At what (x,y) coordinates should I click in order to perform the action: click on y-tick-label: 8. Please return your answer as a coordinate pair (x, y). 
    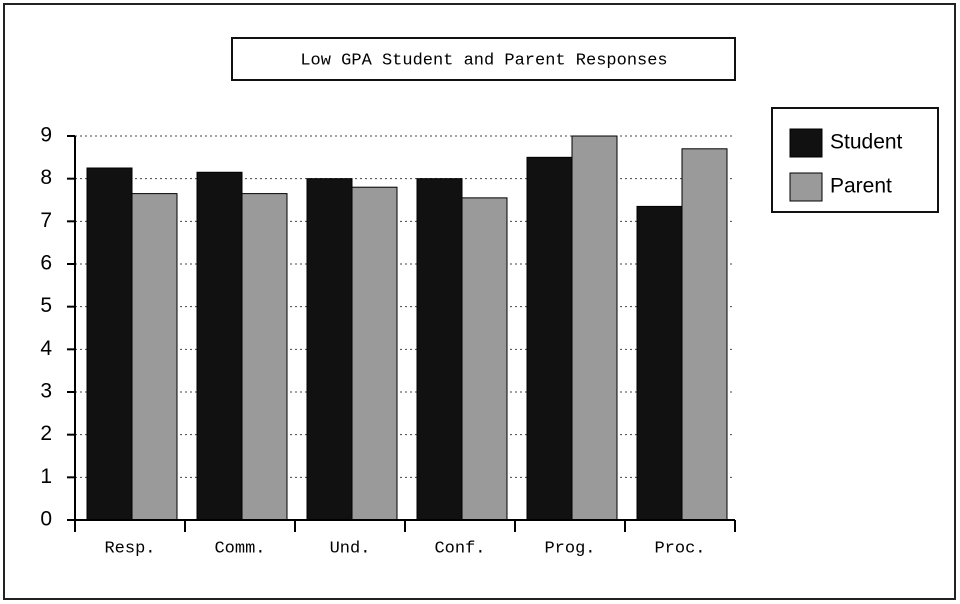
    Looking at the image, I should click on (46, 177).